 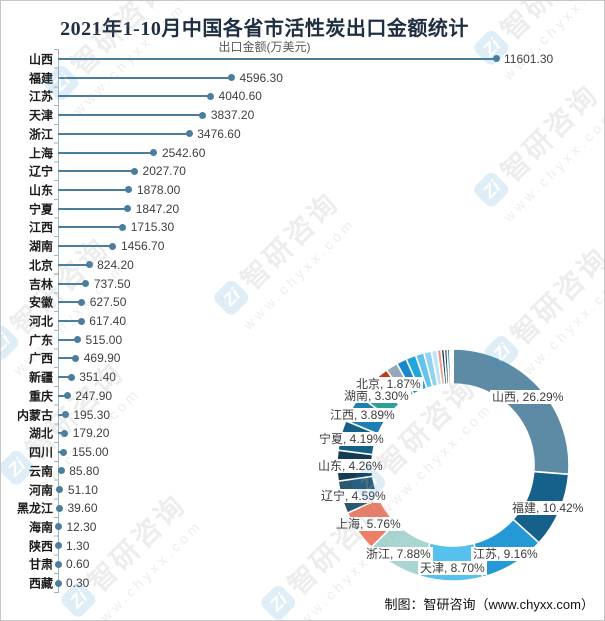 What do you see at coordinates (302, 414) in the screenshot?
I see `bar-row: 内蒙古 195.30` at bounding box center [302, 414].